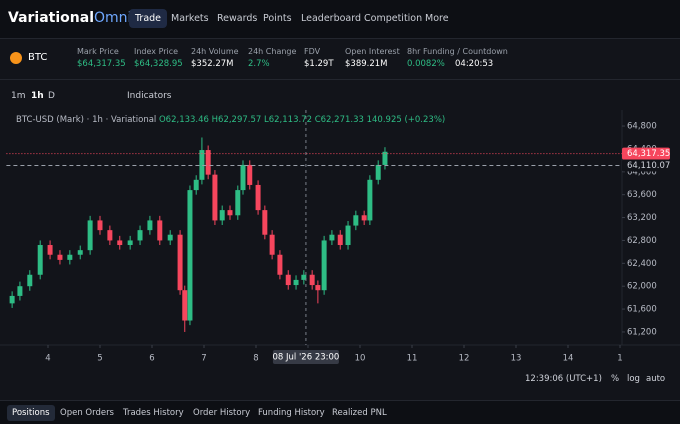 This screenshot has width=680, height=424. I want to click on legend-change: 140.925 (+0.23%), so click(406, 120).